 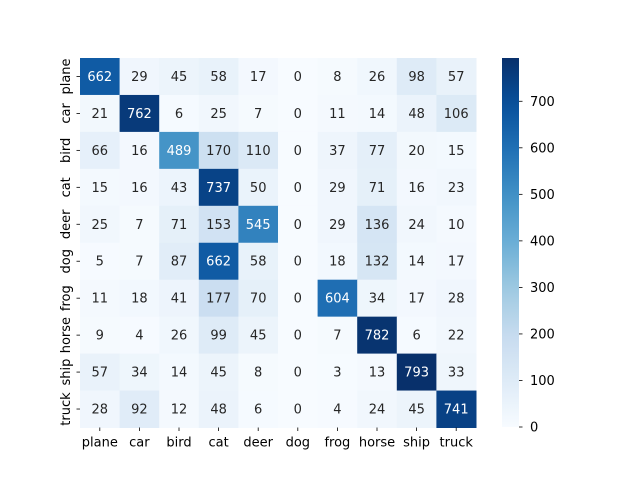 What do you see at coordinates (139, 443) in the screenshot?
I see `x-tick-label: car` at bounding box center [139, 443].